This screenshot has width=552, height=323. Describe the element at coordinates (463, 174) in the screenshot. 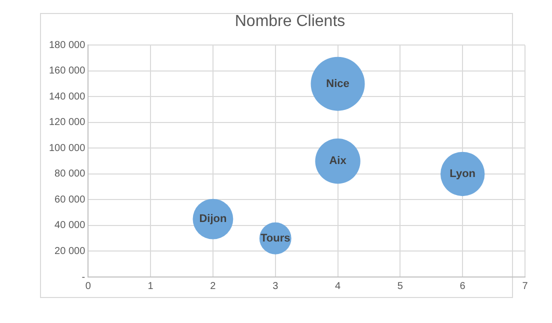

I see `annotation: Lyon` at that location.